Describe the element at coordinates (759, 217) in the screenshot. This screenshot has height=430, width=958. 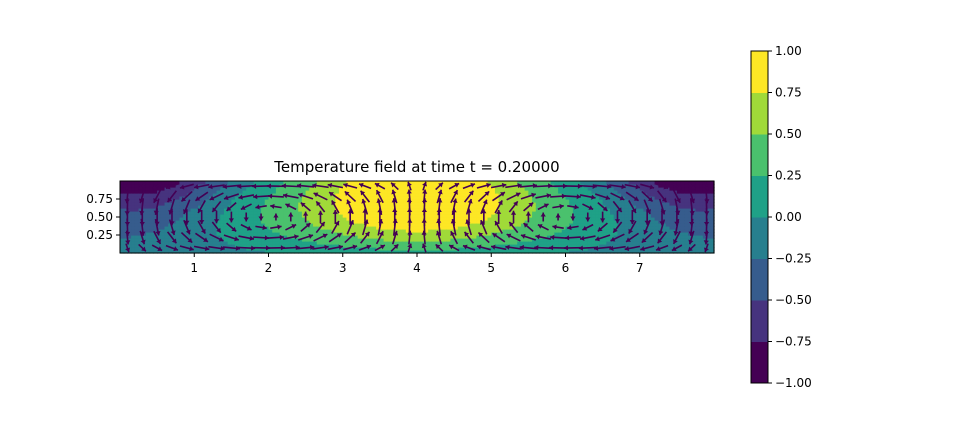
I see `colorbar-bands` at that location.